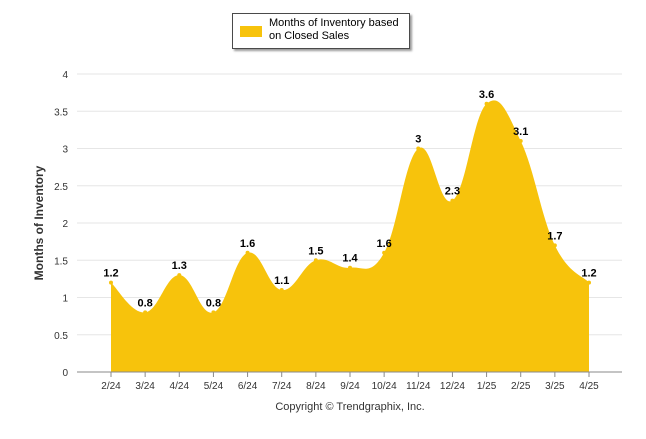 The image size is (646, 439). Describe the element at coordinates (65, 150) in the screenshot. I see `y-tick-label: 3` at that location.